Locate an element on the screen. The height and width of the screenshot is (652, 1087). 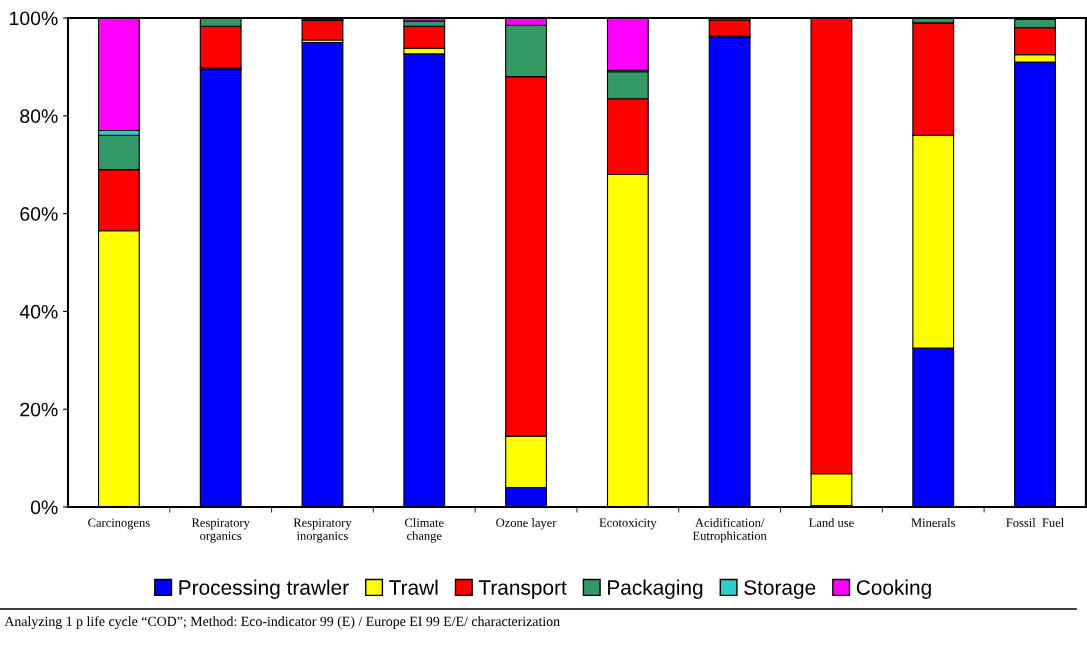
y-tick-label: 20% is located at coordinates (39, 409).